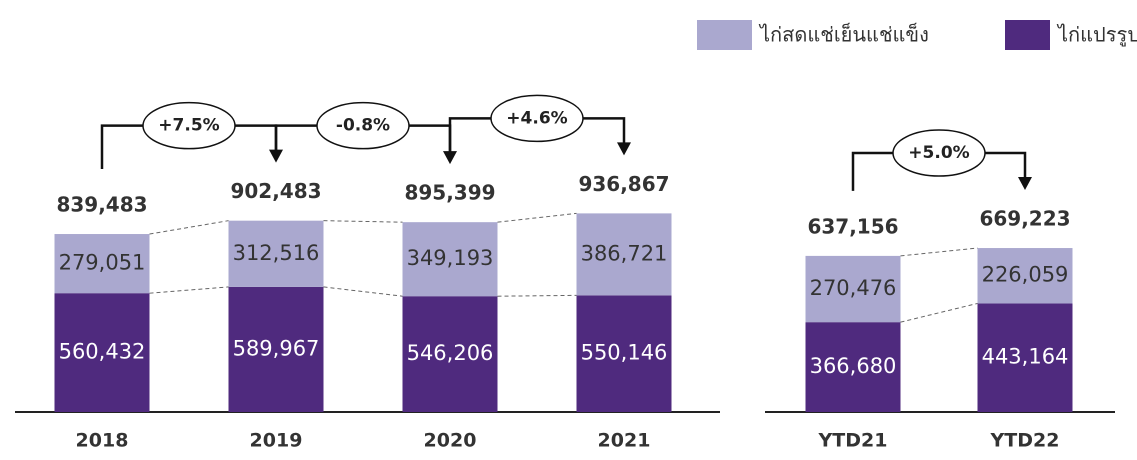 The width and height of the screenshot is (1137, 460). I want to click on value-label: 560,432, so click(102, 352).